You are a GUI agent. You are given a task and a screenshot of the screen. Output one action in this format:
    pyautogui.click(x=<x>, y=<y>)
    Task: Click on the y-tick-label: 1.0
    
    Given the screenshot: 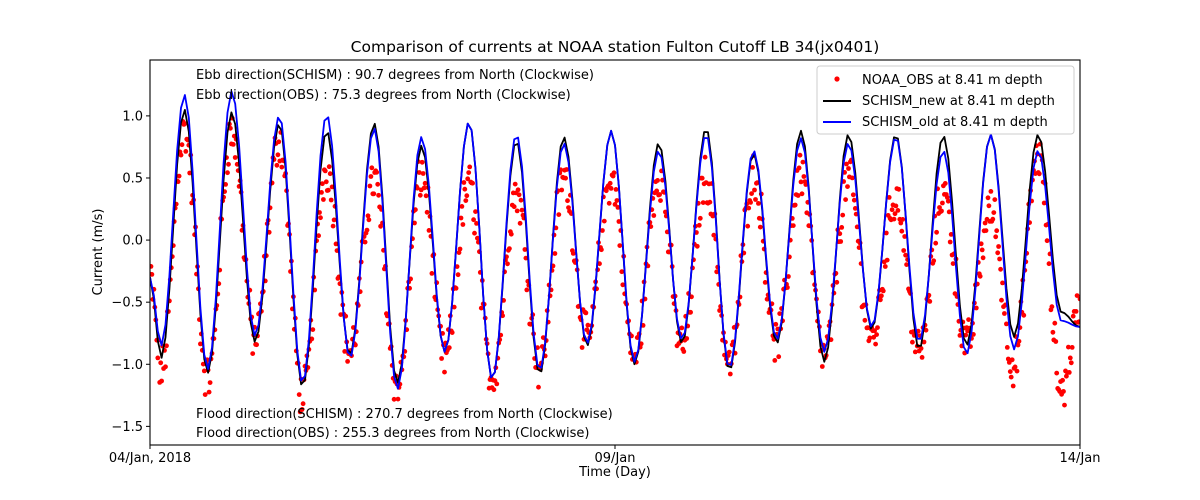 What is the action you would take?
    pyautogui.click(x=132, y=116)
    